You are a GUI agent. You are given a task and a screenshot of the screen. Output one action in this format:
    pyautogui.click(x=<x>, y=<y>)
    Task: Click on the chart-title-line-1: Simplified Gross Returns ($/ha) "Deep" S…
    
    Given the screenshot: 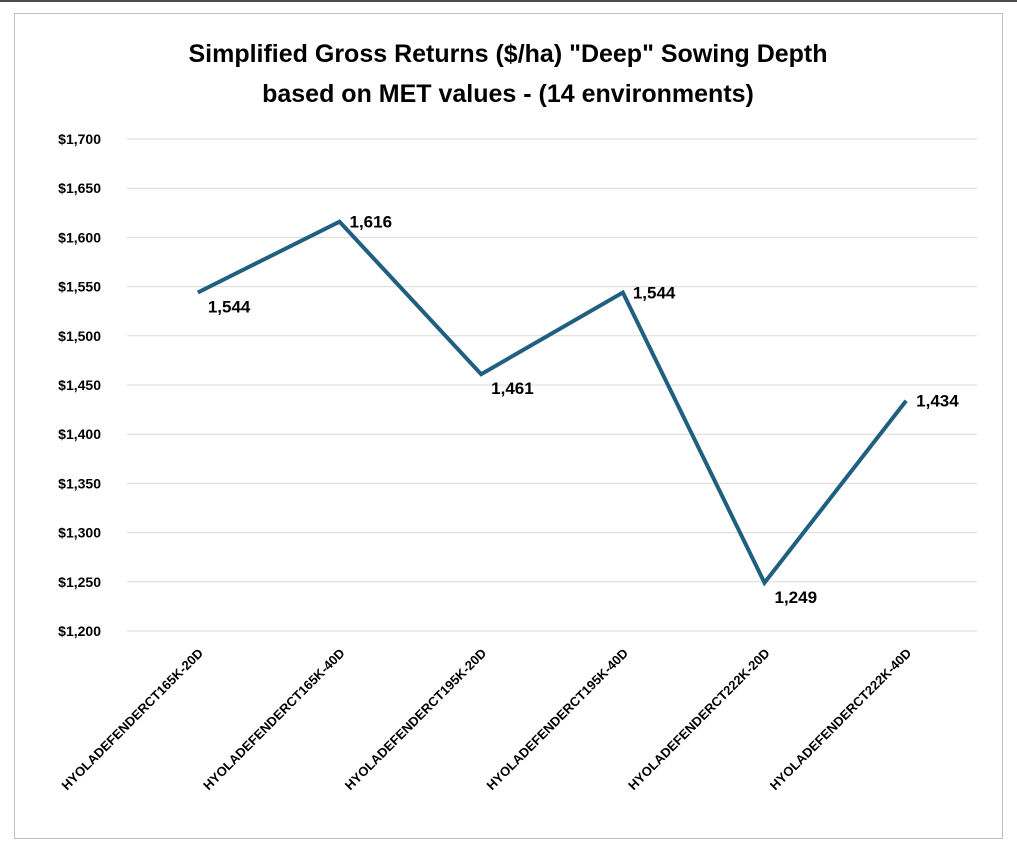 What is the action you would take?
    pyautogui.click(x=507, y=54)
    